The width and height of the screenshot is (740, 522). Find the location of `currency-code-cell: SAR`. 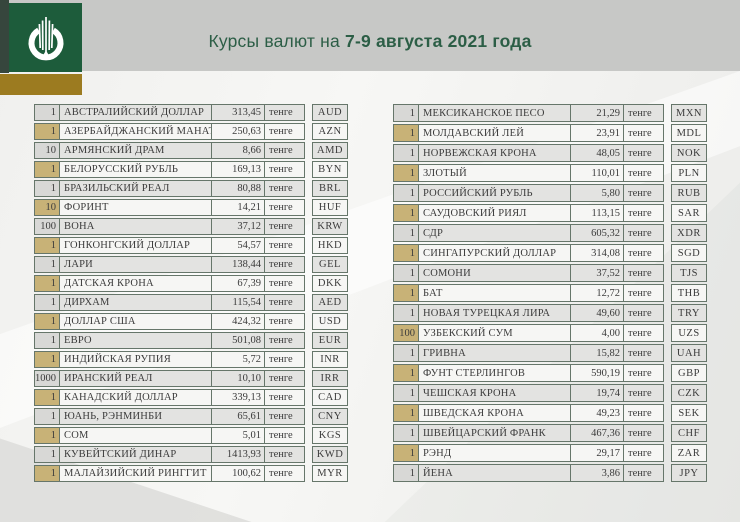

currency-code-cell: SAR is located at coordinates (689, 213).